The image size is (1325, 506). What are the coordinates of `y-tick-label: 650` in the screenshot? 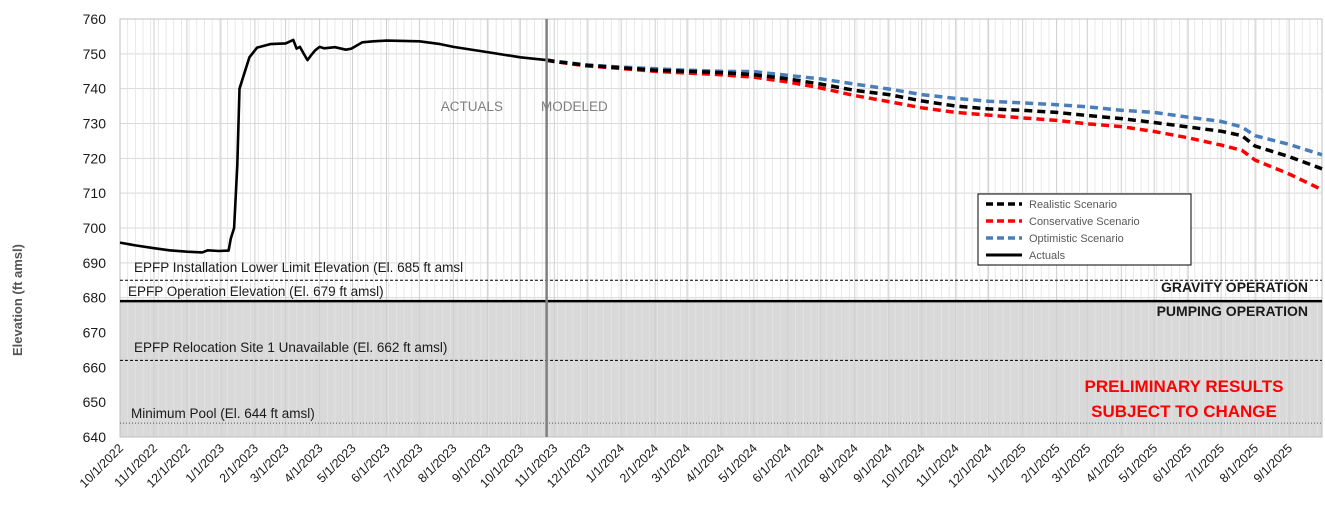 It's located at (95, 402).